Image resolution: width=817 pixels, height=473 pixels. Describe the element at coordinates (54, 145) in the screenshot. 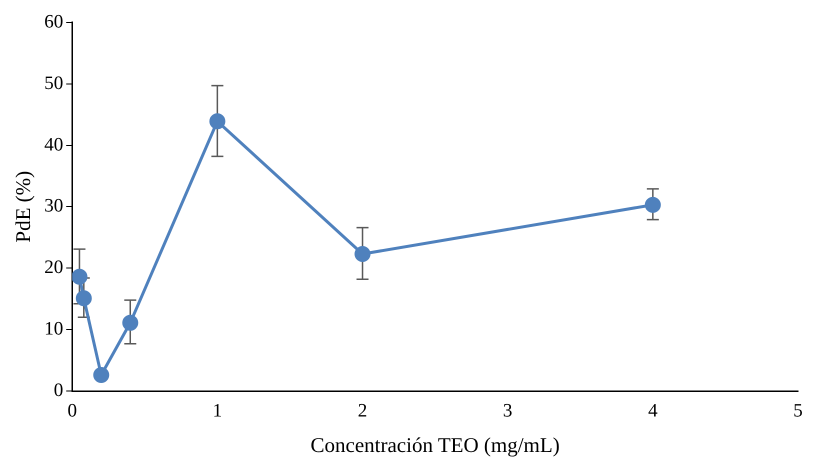

I see `y-tick-label: 40` at that location.